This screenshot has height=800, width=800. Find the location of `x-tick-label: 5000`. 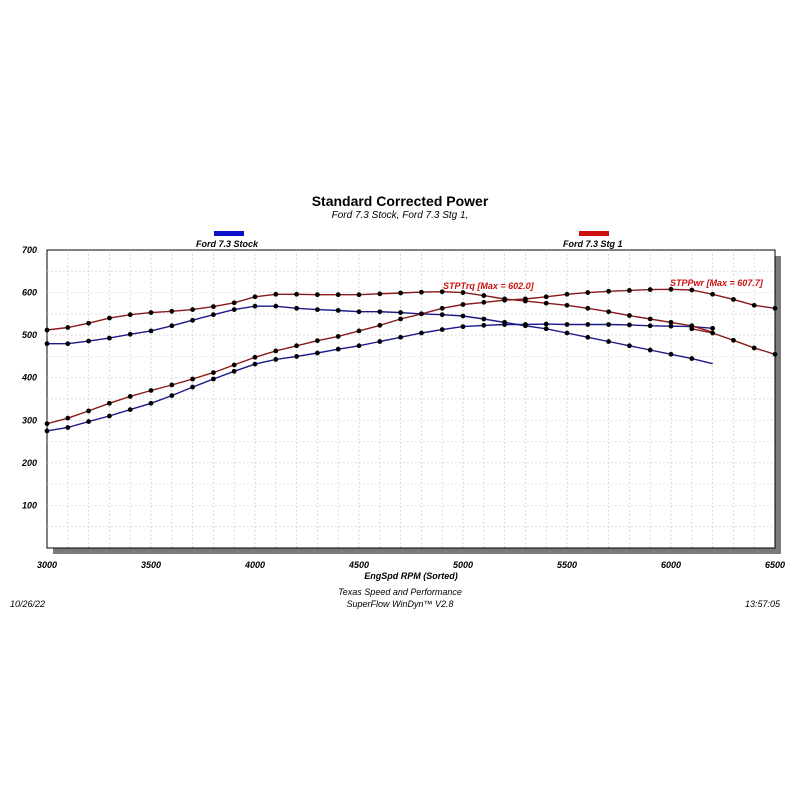

x-tick-label: 5000 is located at coordinates (463, 565).